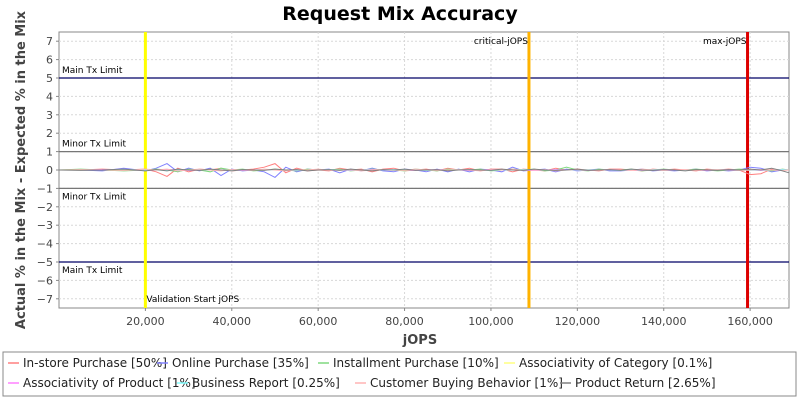  Describe the element at coordinates (49, 133) in the screenshot. I see `y-tick-label: 2` at that location.